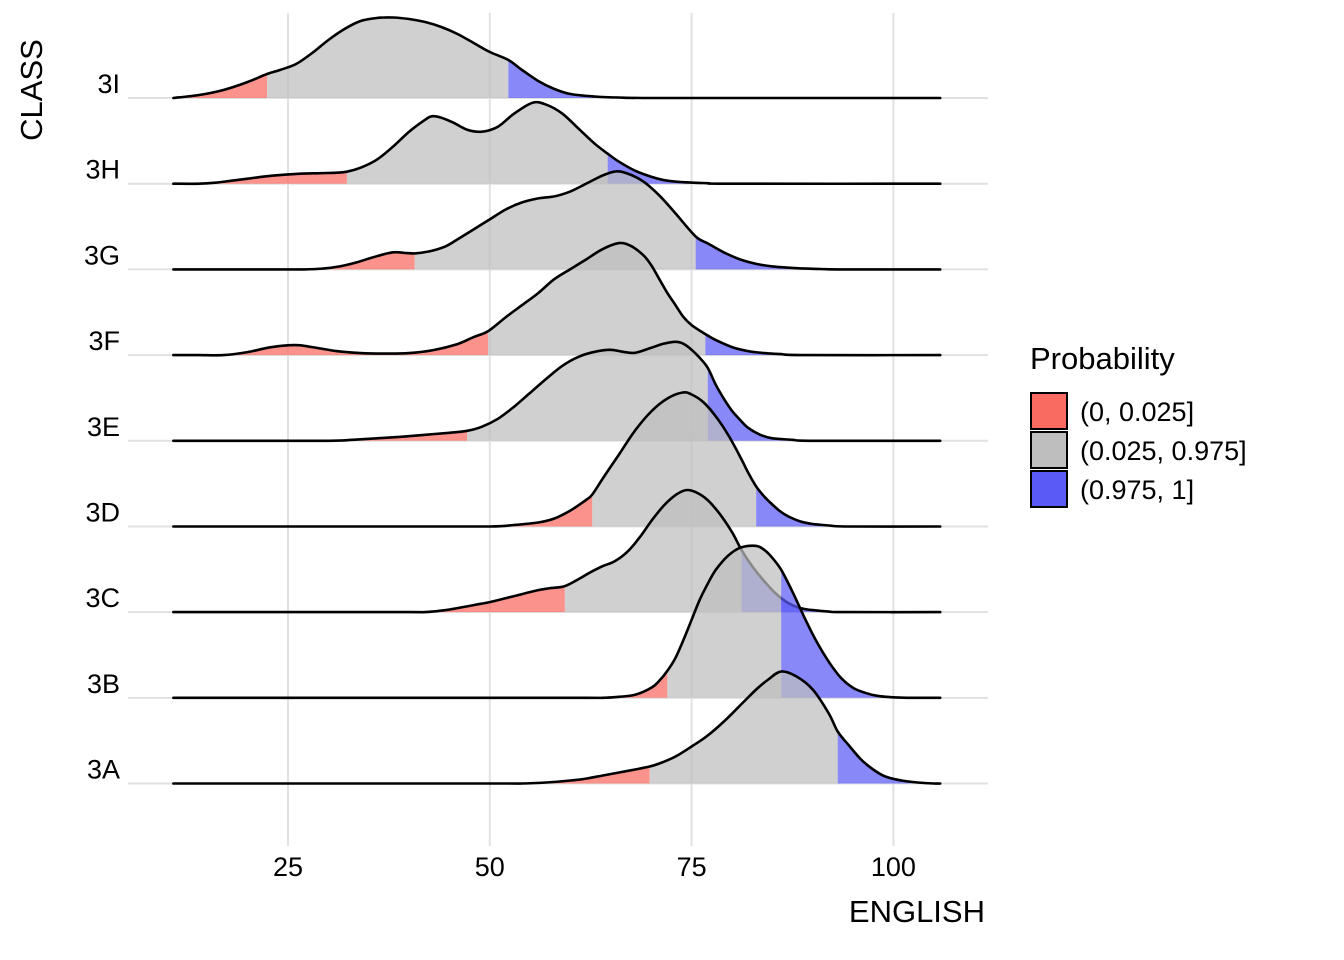 Image resolution: width=1344 pixels, height=960 pixels. What do you see at coordinates (102, 255) in the screenshot?
I see `y-tick-label-3G: 3G` at bounding box center [102, 255].